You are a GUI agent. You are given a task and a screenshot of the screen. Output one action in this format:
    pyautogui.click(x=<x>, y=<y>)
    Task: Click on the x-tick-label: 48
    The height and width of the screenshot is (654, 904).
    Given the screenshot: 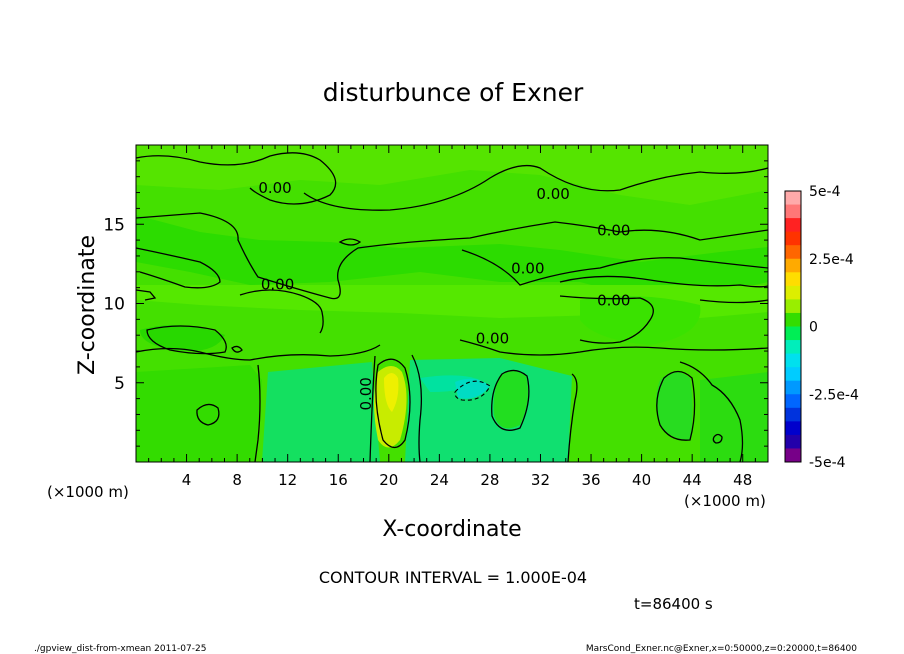 What is the action you would take?
    pyautogui.click(x=742, y=480)
    